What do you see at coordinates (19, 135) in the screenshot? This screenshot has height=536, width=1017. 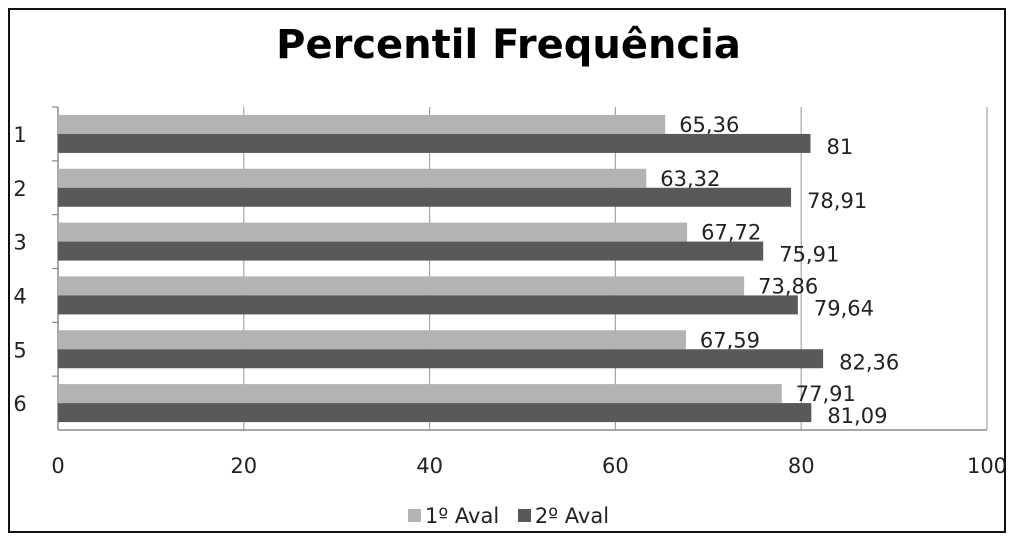 I see `y-tick-label: 1` at bounding box center [19, 135].